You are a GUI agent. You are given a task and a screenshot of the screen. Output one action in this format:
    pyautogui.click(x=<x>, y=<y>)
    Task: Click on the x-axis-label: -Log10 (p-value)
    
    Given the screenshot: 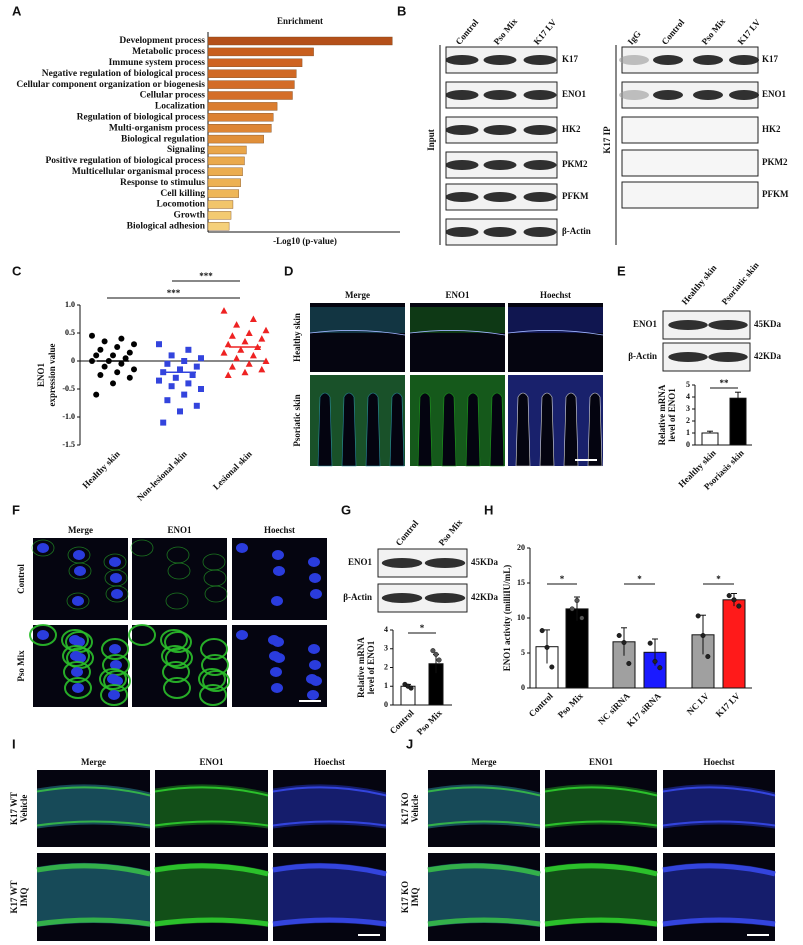 What is the action you would take?
    pyautogui.click(x=305, y=241)
    